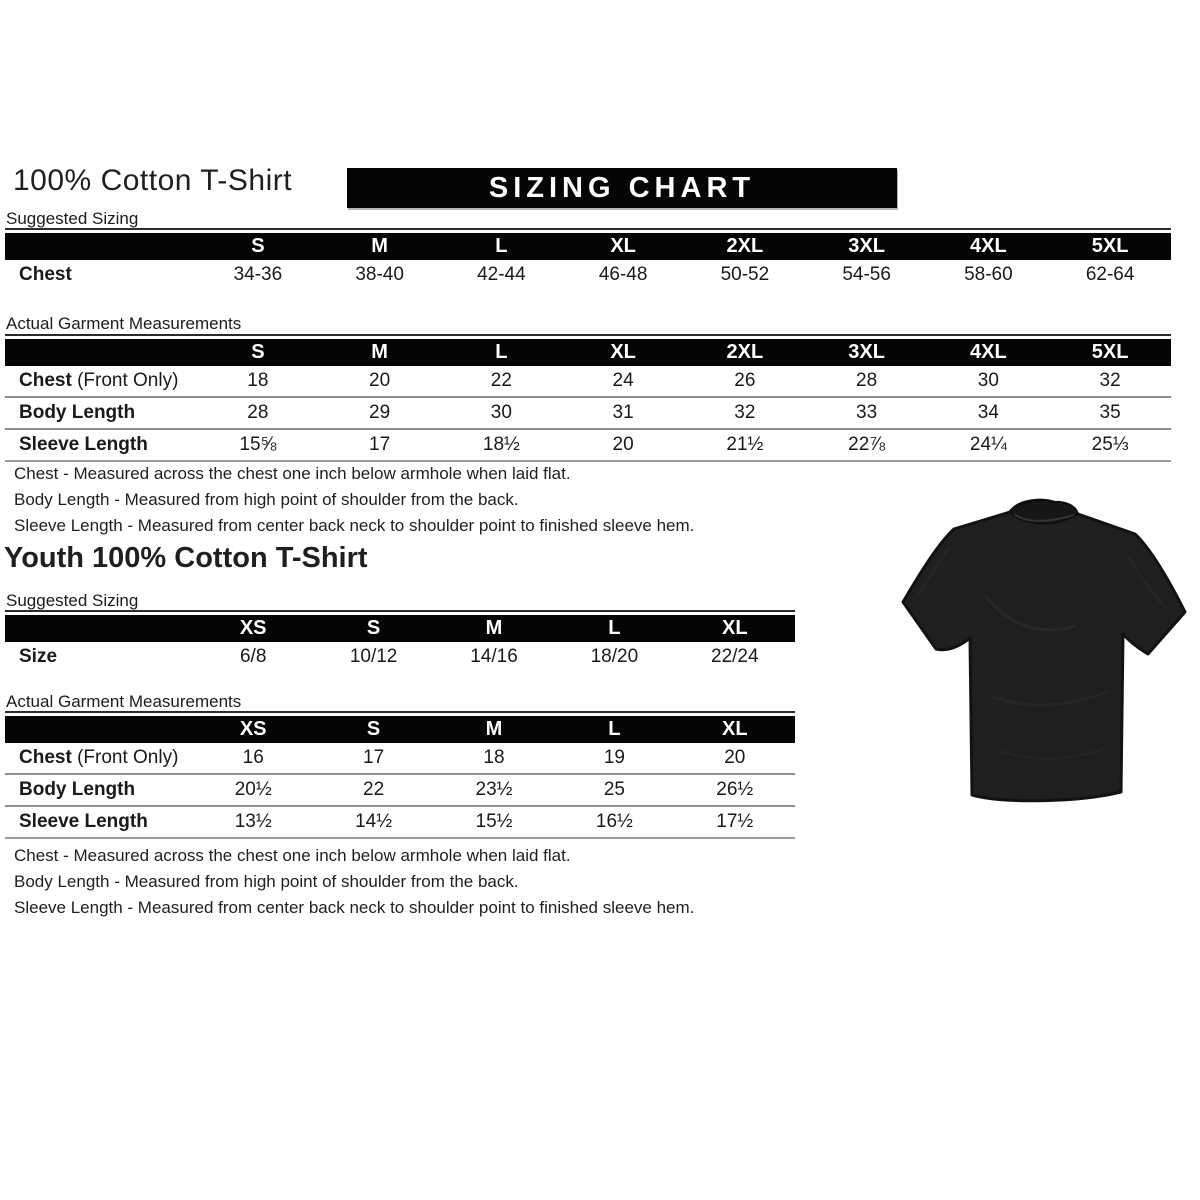 This screenshot has width=1200, height=1200. Describe the element at coordinates (866, 274) in the screenshot. I see `table-cell: 54-56` at that location.